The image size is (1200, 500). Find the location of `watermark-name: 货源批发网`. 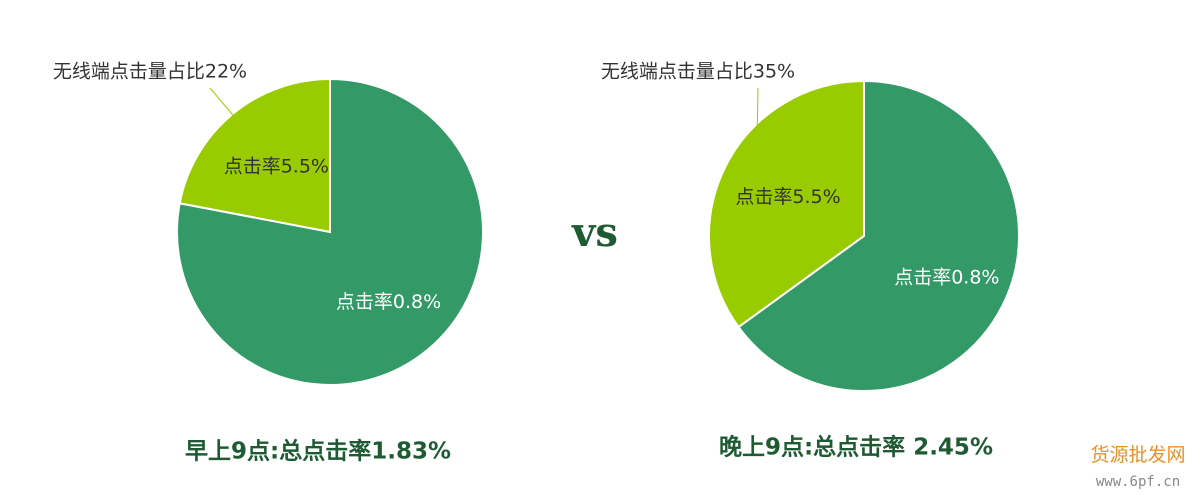

watermark-name: 货源批发网 is located at coordinates (1137, 455).